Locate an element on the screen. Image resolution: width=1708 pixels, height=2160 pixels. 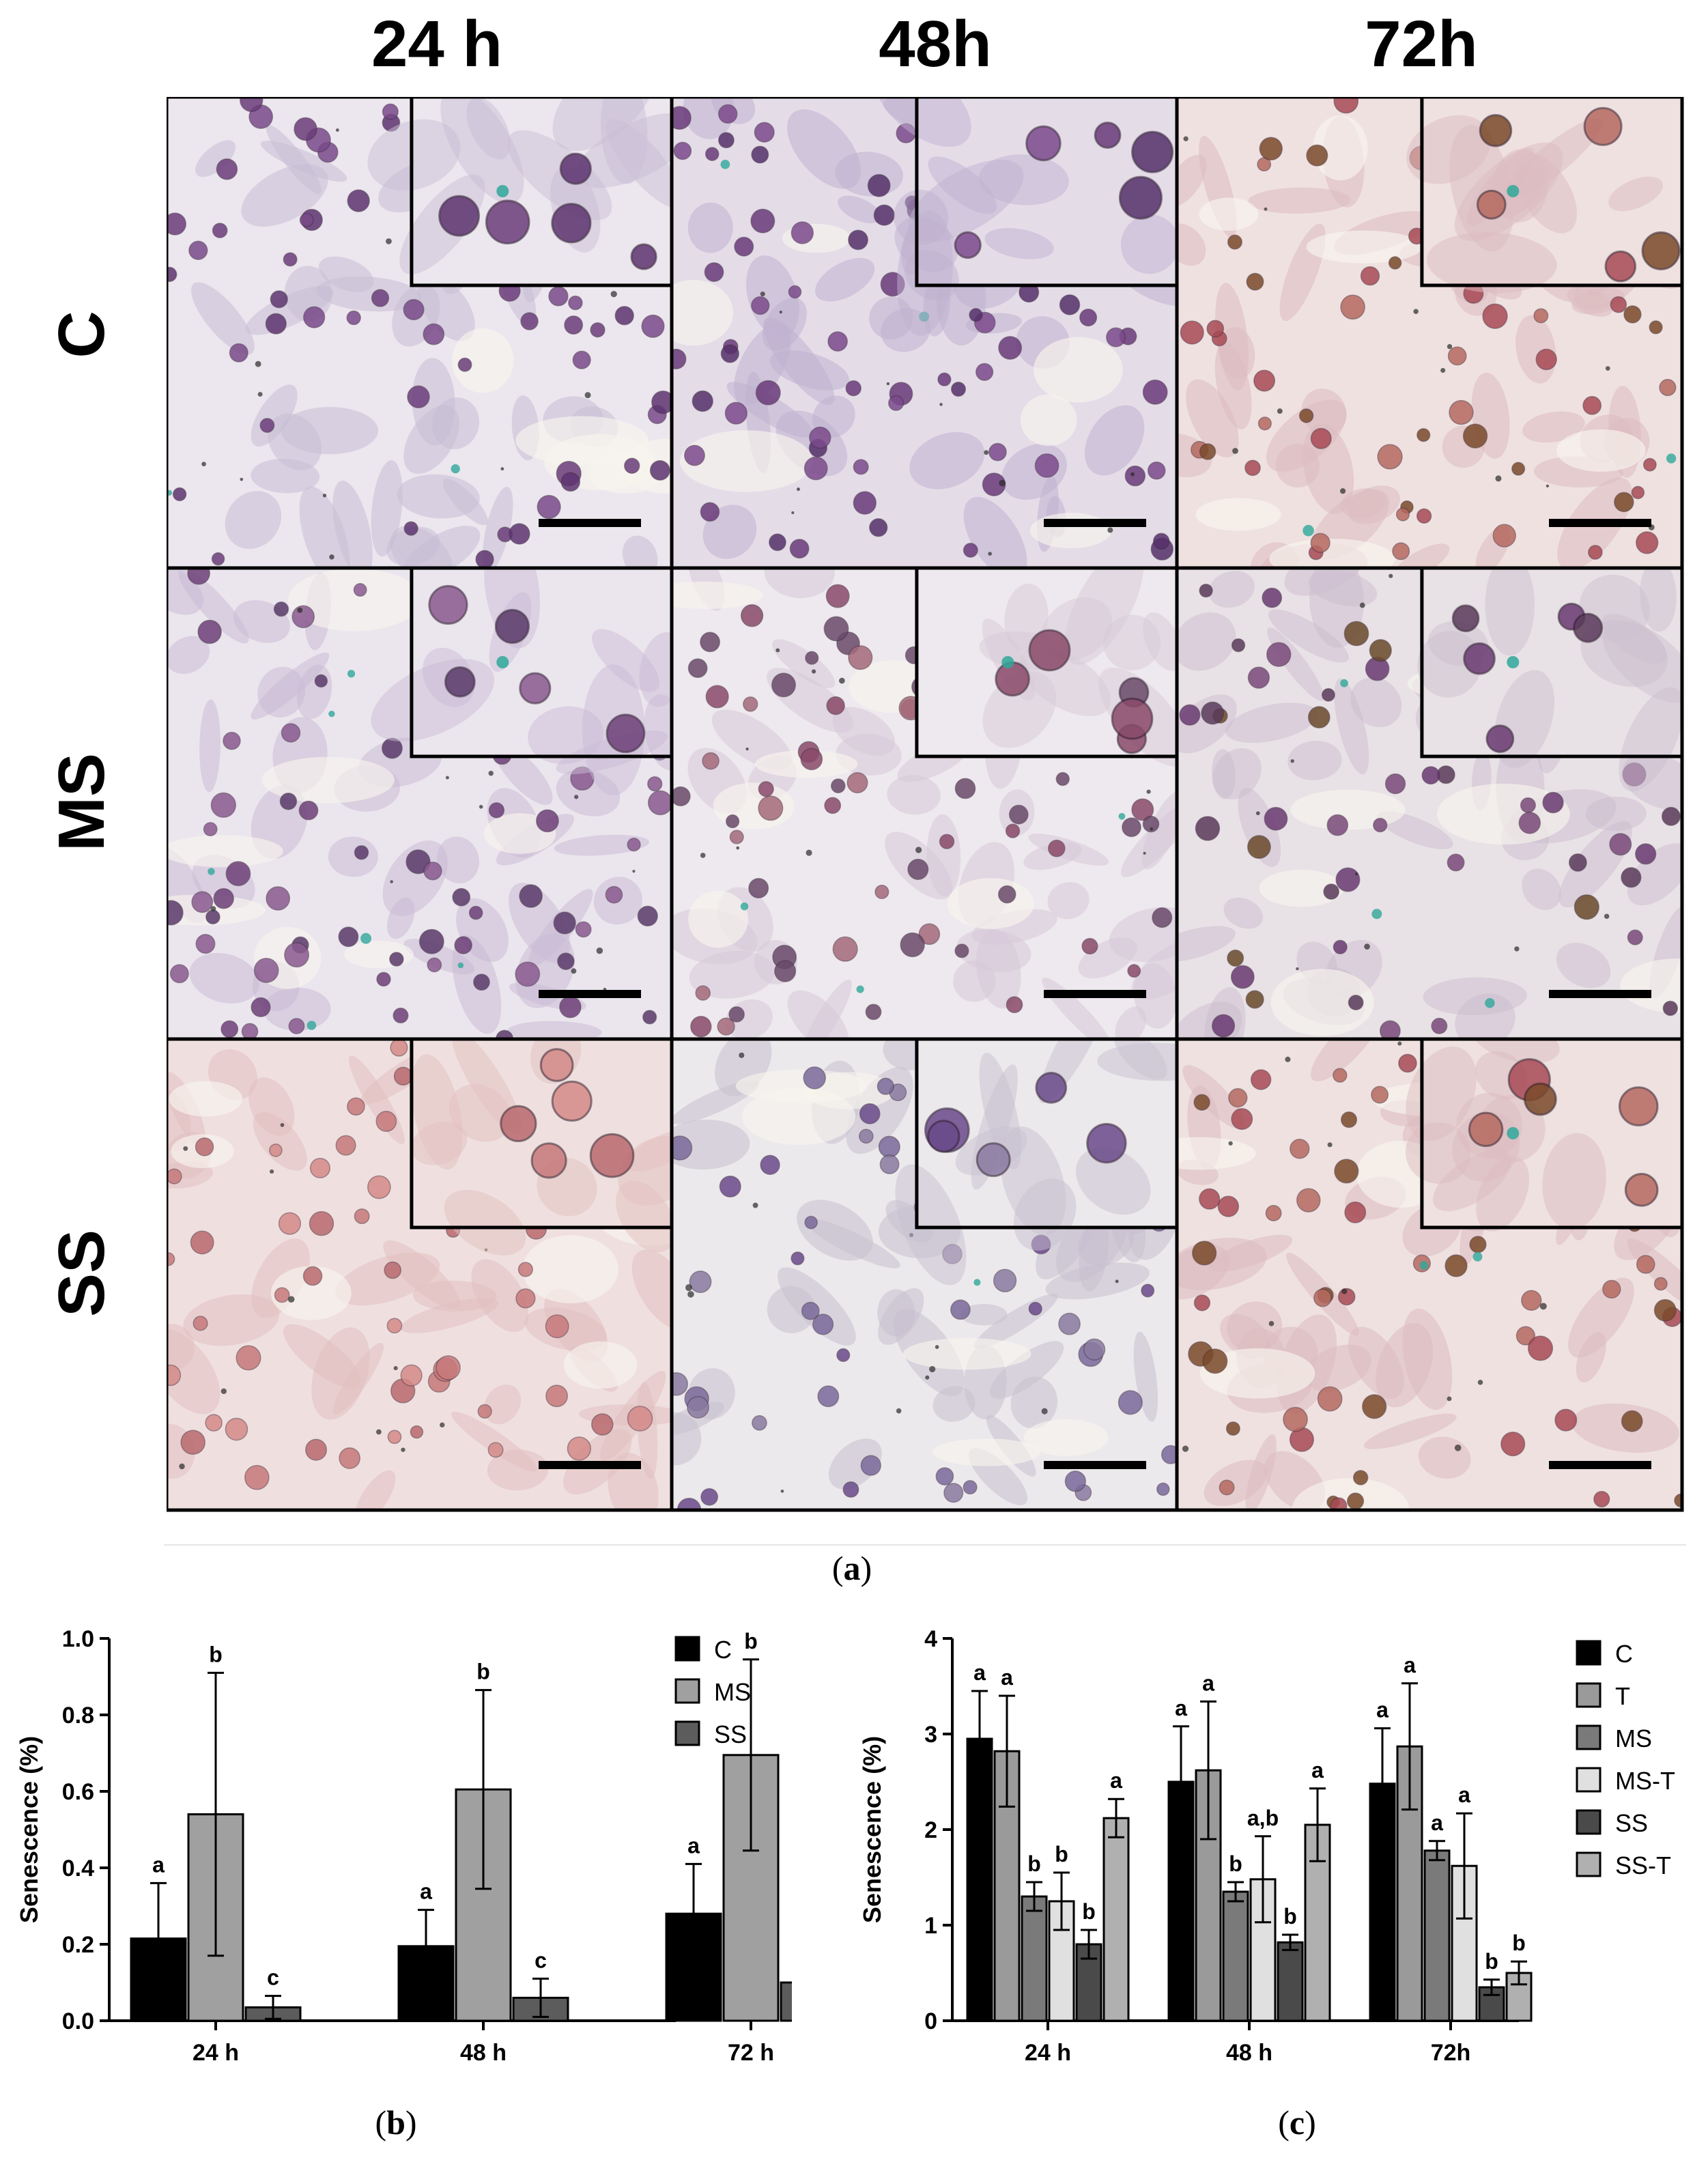
x-tick-label: 48 h is located at coordinates (483, 2053).